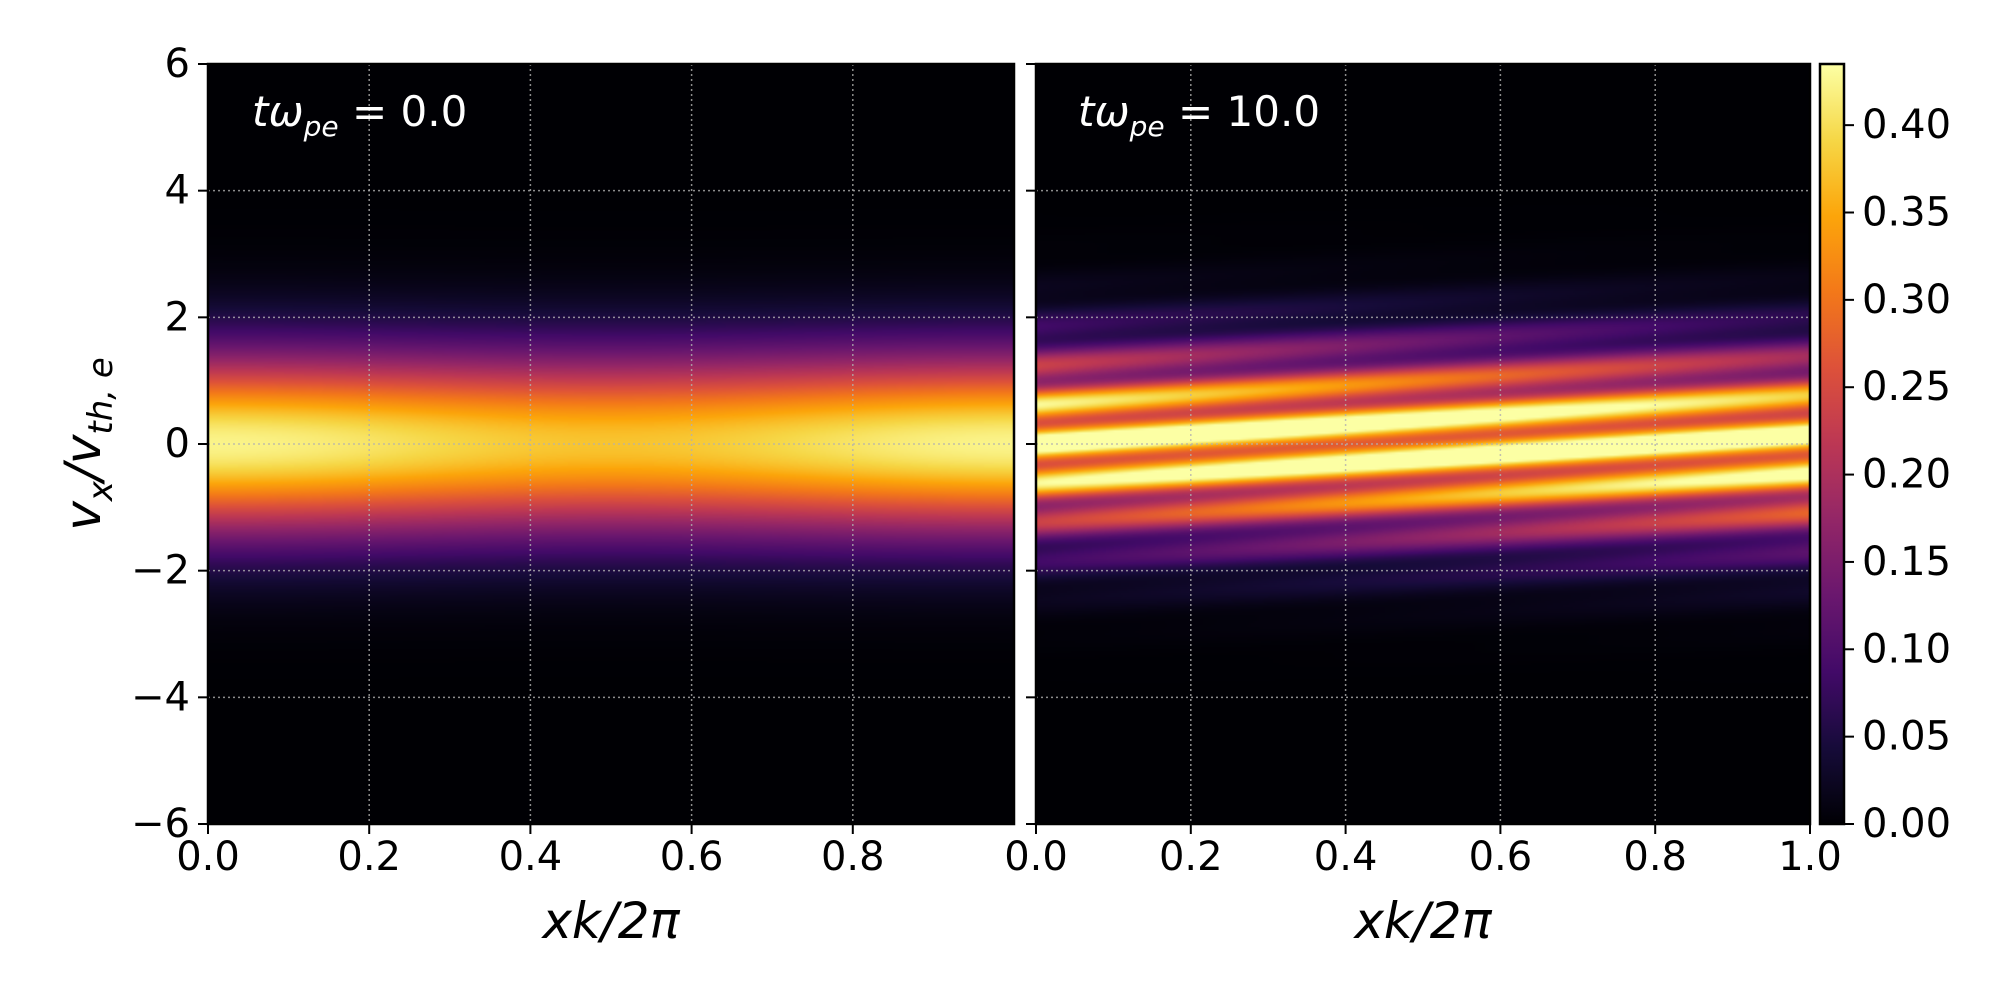 The image size is (2000, 1000). Describe the element at coordinates (1906, 475) in the screenshot. I see `colorbar-tick-label: 0.20` at that location.